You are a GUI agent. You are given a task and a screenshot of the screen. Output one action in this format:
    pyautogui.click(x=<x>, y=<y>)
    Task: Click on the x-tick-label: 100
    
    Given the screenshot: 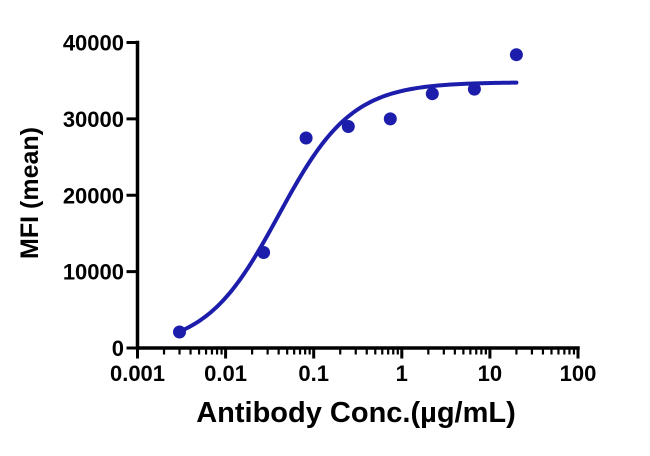 What is the action you would take?
    pyautogui.click(x=578, y=373)
    